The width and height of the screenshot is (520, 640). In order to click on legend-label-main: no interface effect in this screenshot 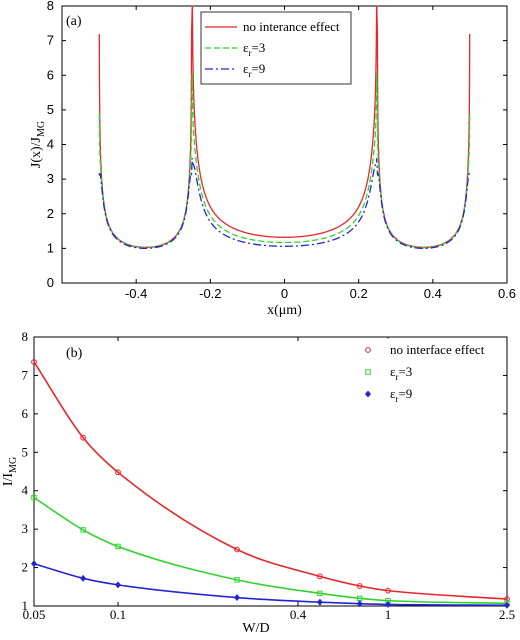, I will do `click(437, 349)`.